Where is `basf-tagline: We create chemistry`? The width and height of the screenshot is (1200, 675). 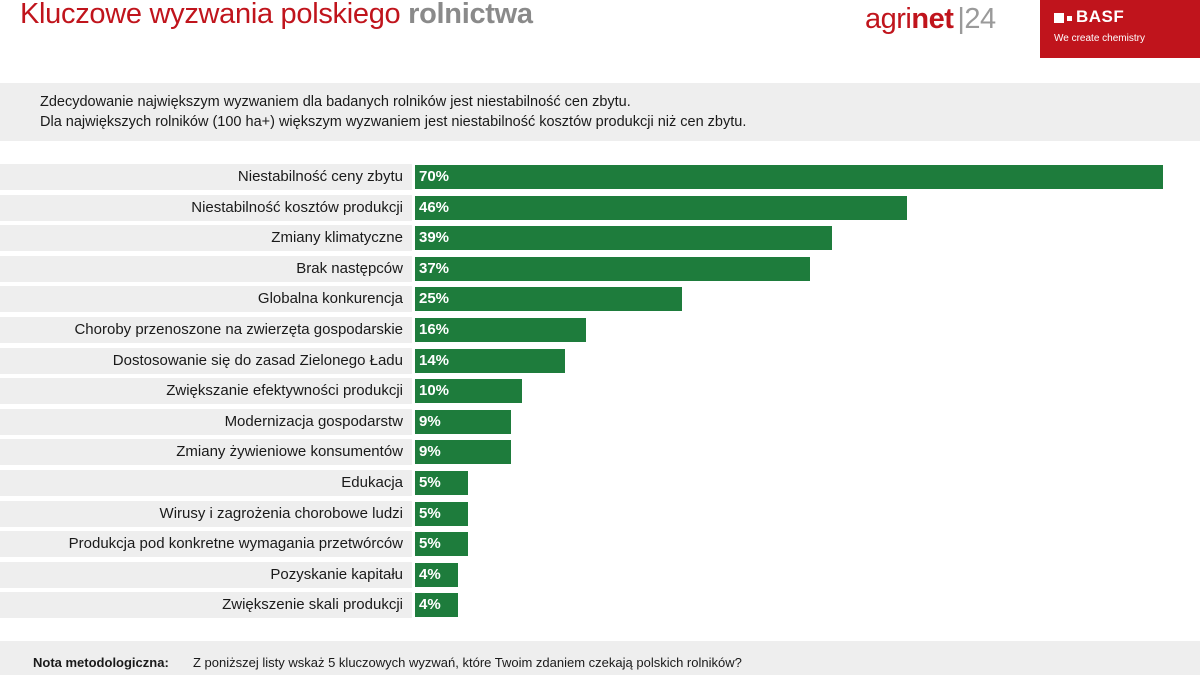
basf-tagline: We create chemistry is located at coordinates (1099, 38).